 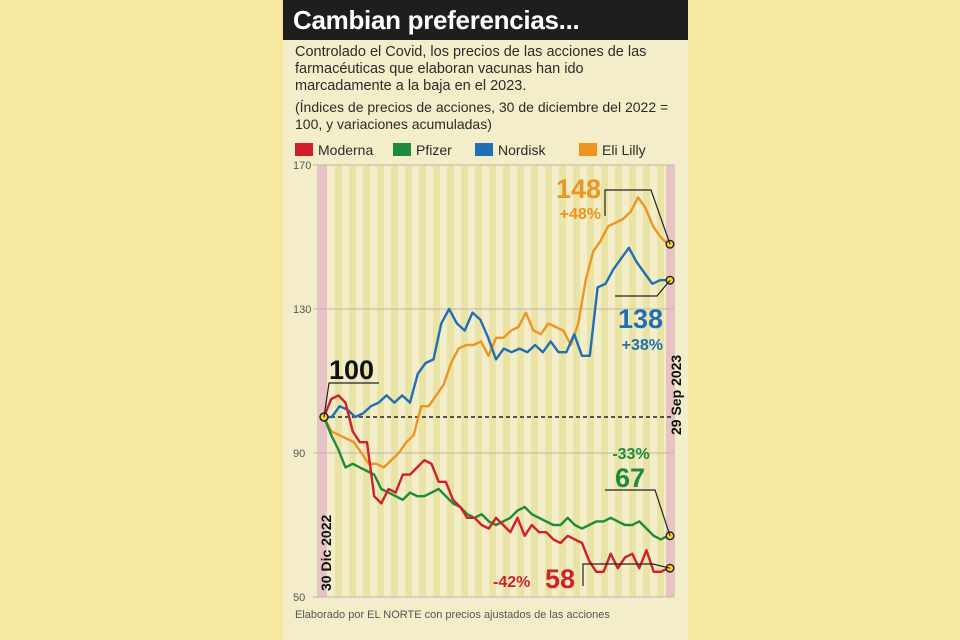 I want to click on pfizer-callout-leader, so click(x=638, y=512).